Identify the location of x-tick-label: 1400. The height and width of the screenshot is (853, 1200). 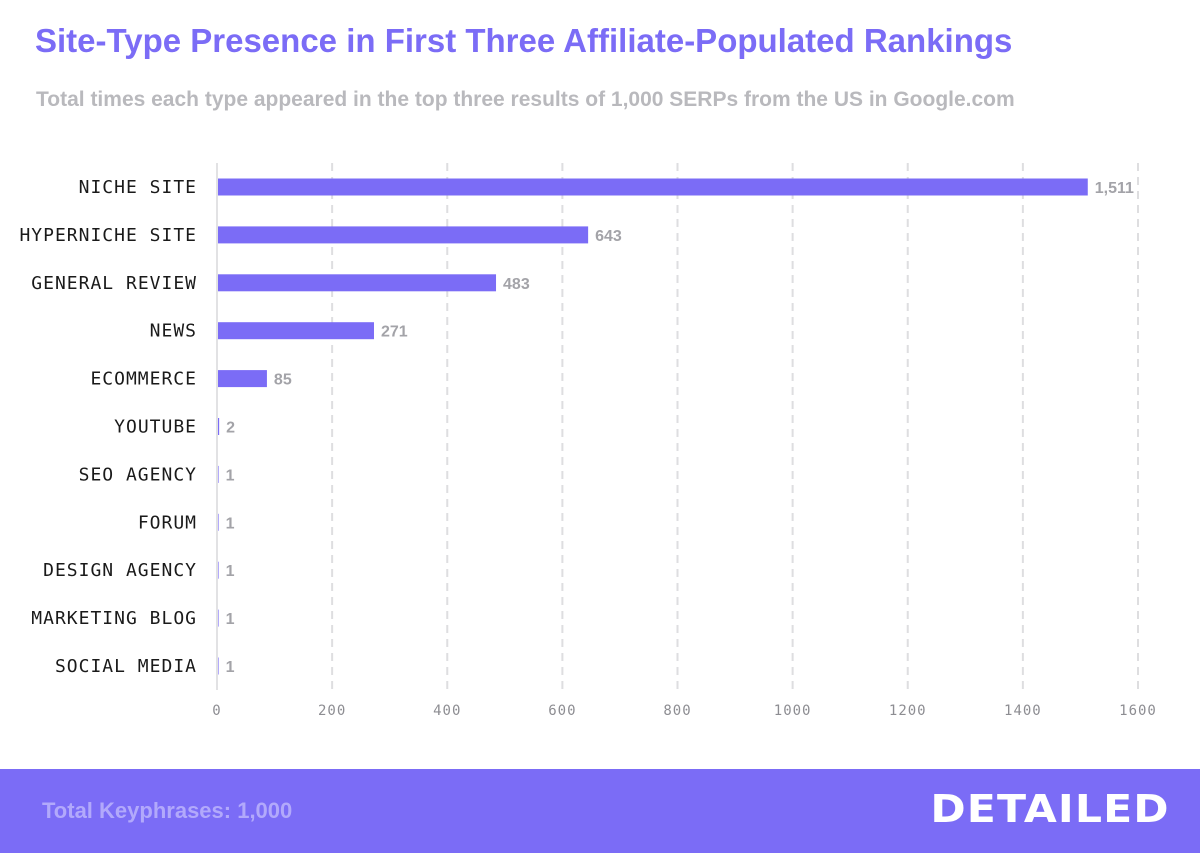
(1023, 711).